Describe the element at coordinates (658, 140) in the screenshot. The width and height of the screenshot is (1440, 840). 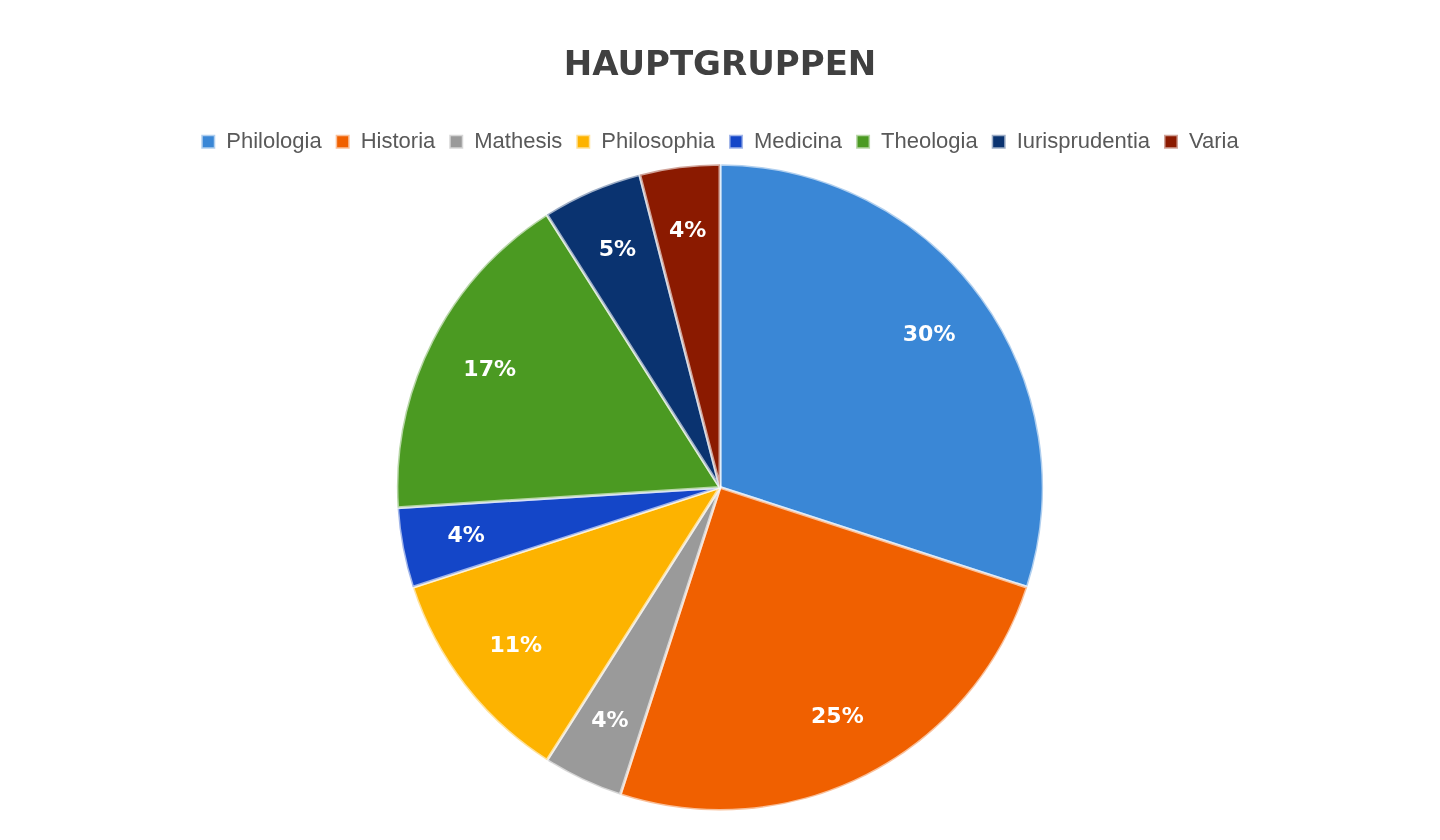
I see `legend-label: Philosophia` at that location.